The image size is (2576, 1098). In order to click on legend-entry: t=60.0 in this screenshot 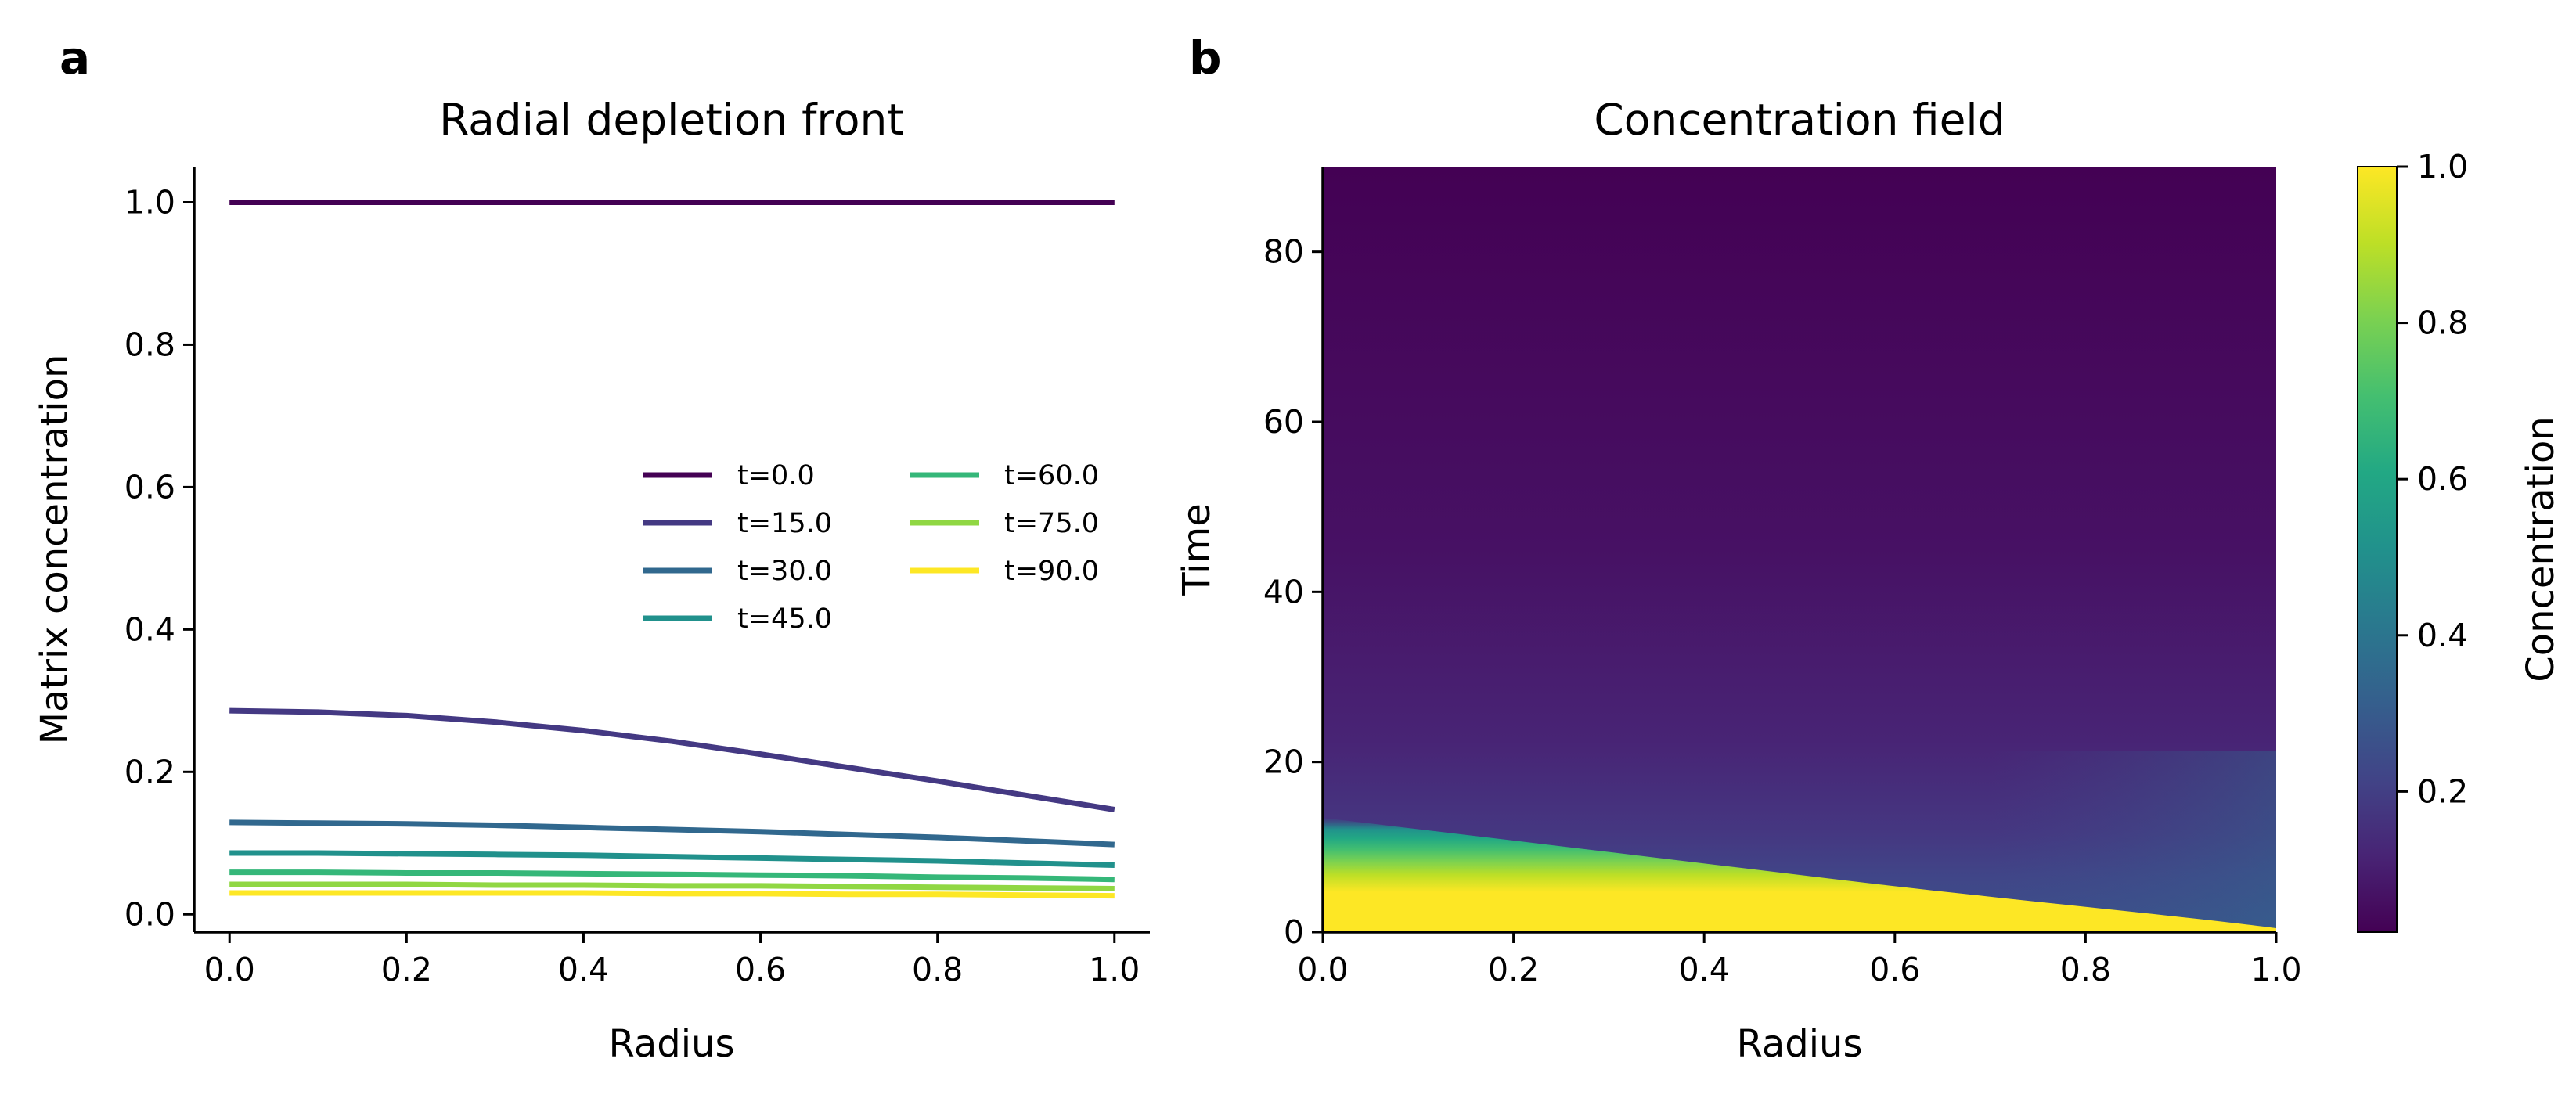, I will do `click(1004, 475)`.